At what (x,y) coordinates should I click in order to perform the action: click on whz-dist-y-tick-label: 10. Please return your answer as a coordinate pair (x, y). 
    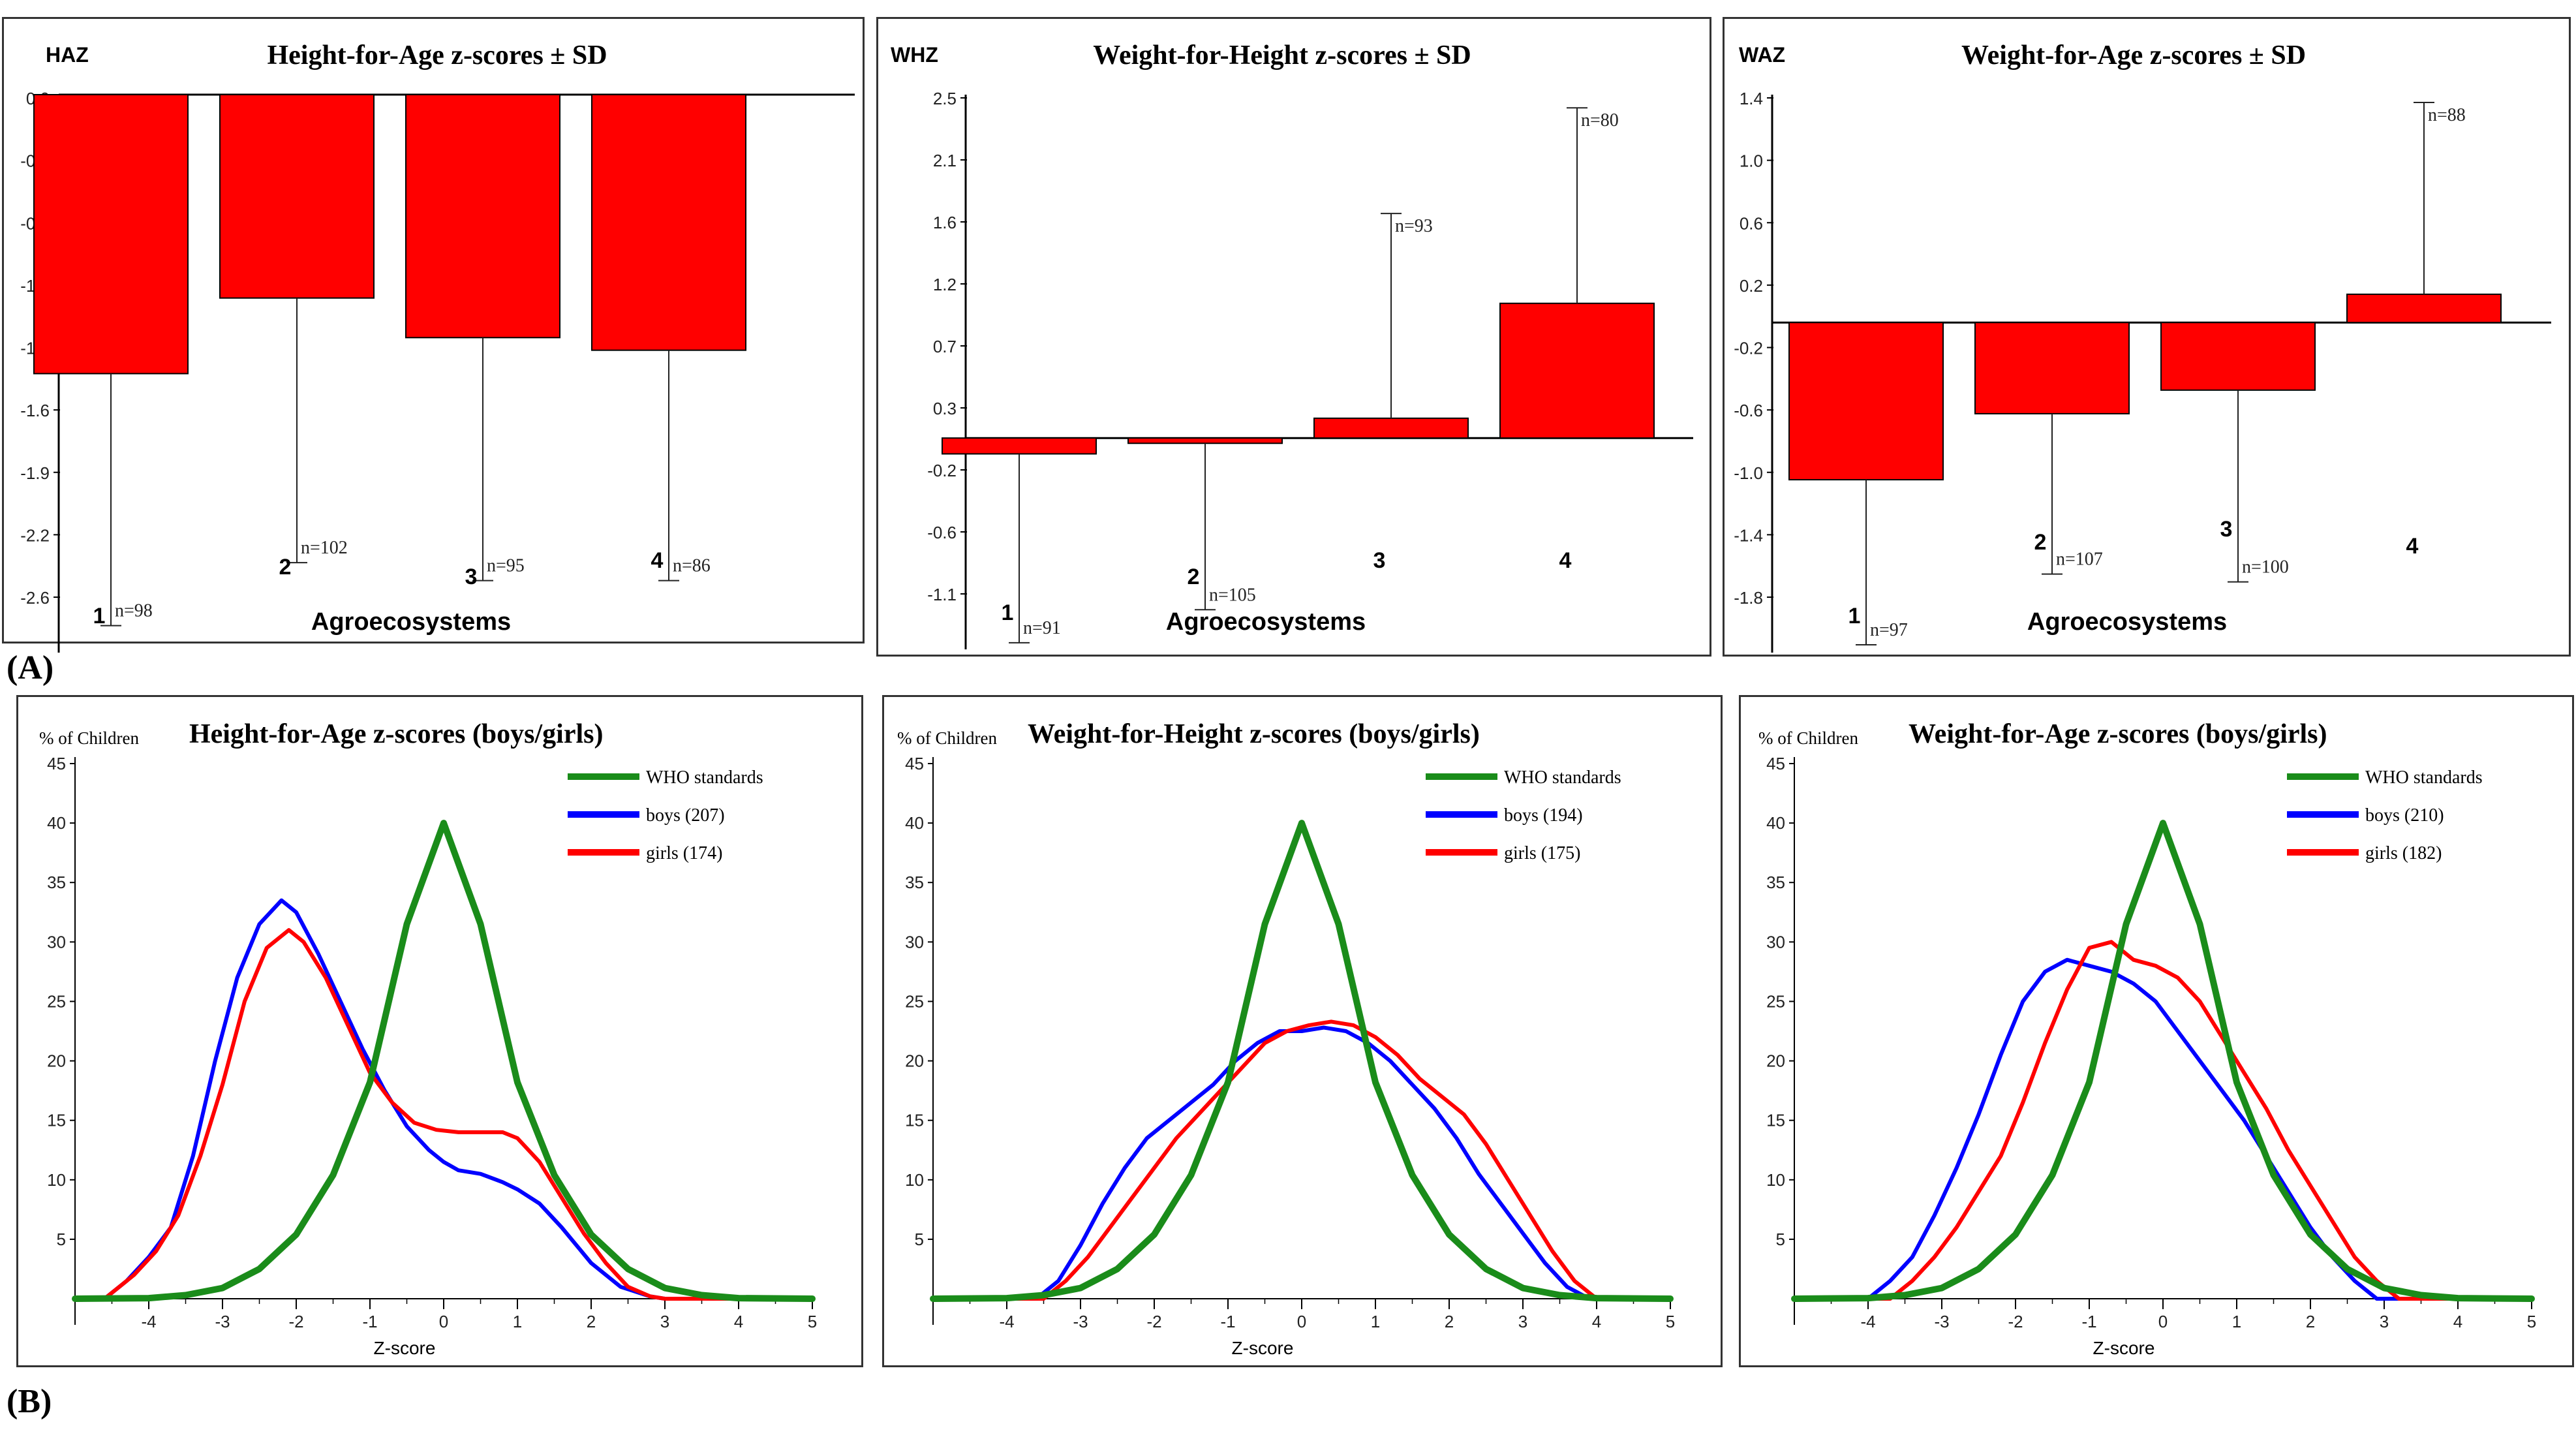
    Looking at the image, I should click on (914, 1180).